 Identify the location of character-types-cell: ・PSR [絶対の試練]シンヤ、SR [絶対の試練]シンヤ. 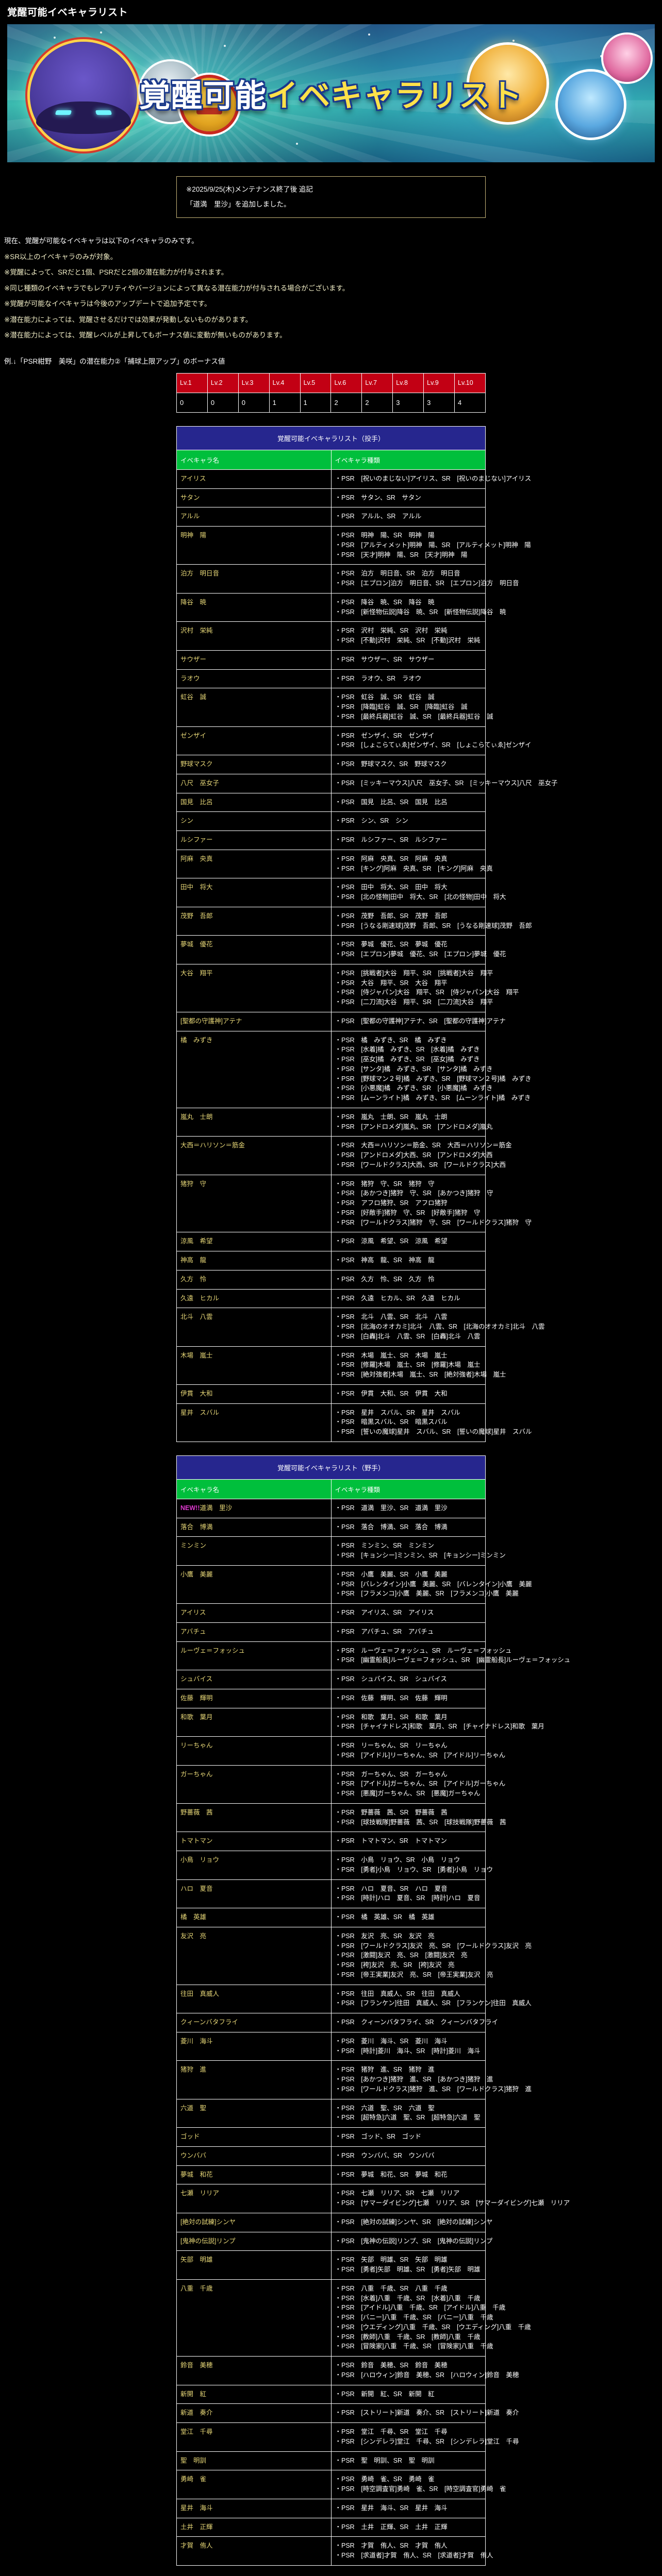
(411, 2222).